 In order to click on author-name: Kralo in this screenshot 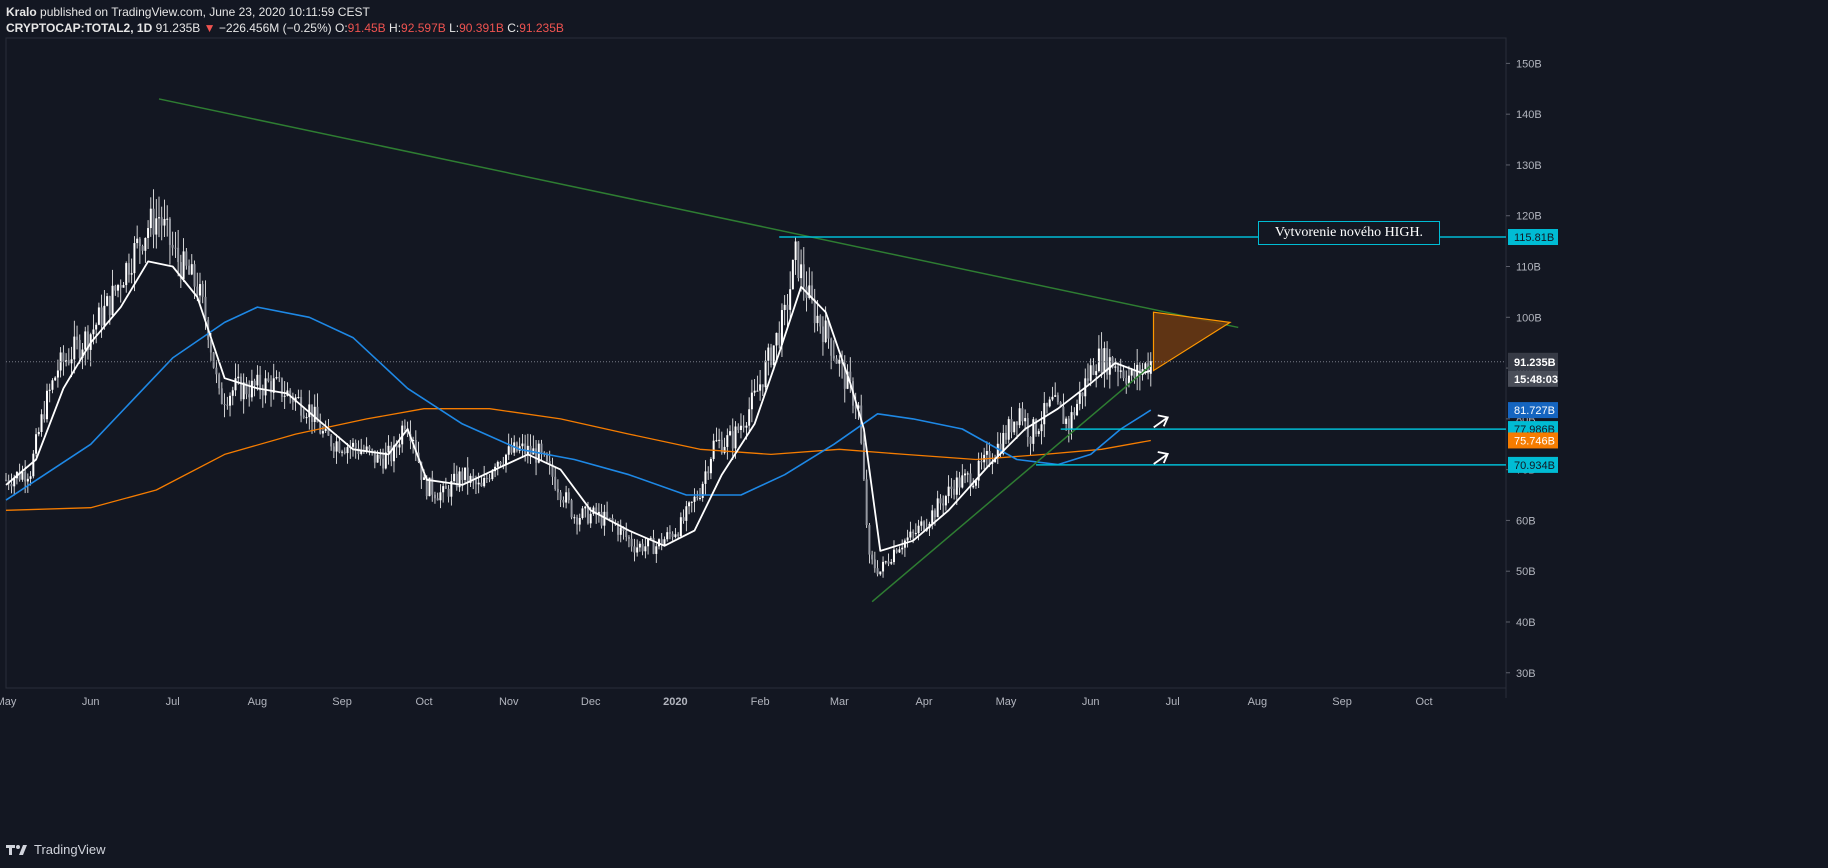, I will do `click(21, 12)`.